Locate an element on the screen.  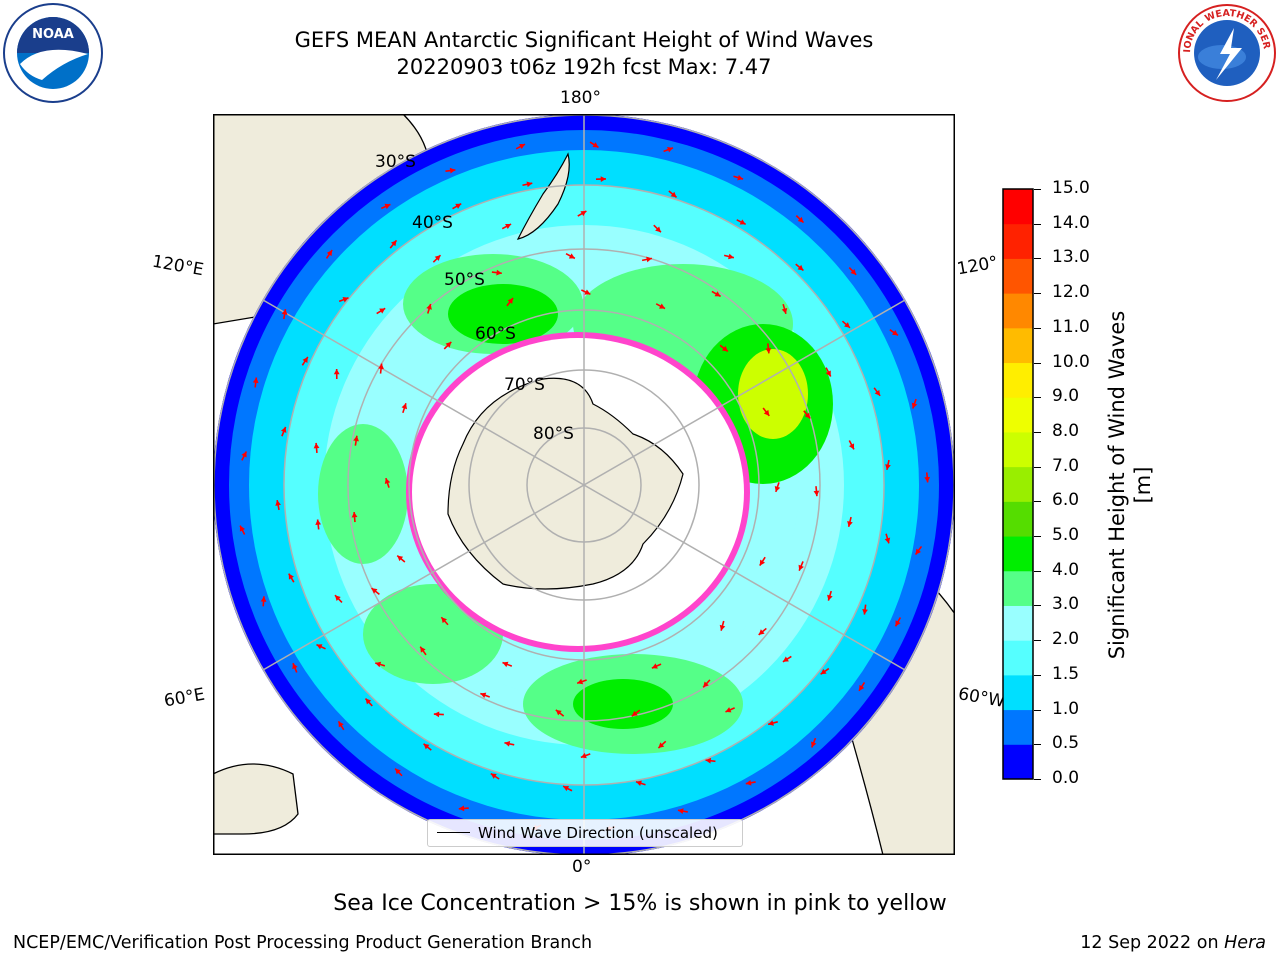
colorbar-tick-label: 1.5 is located at coordinates (1066, 673).